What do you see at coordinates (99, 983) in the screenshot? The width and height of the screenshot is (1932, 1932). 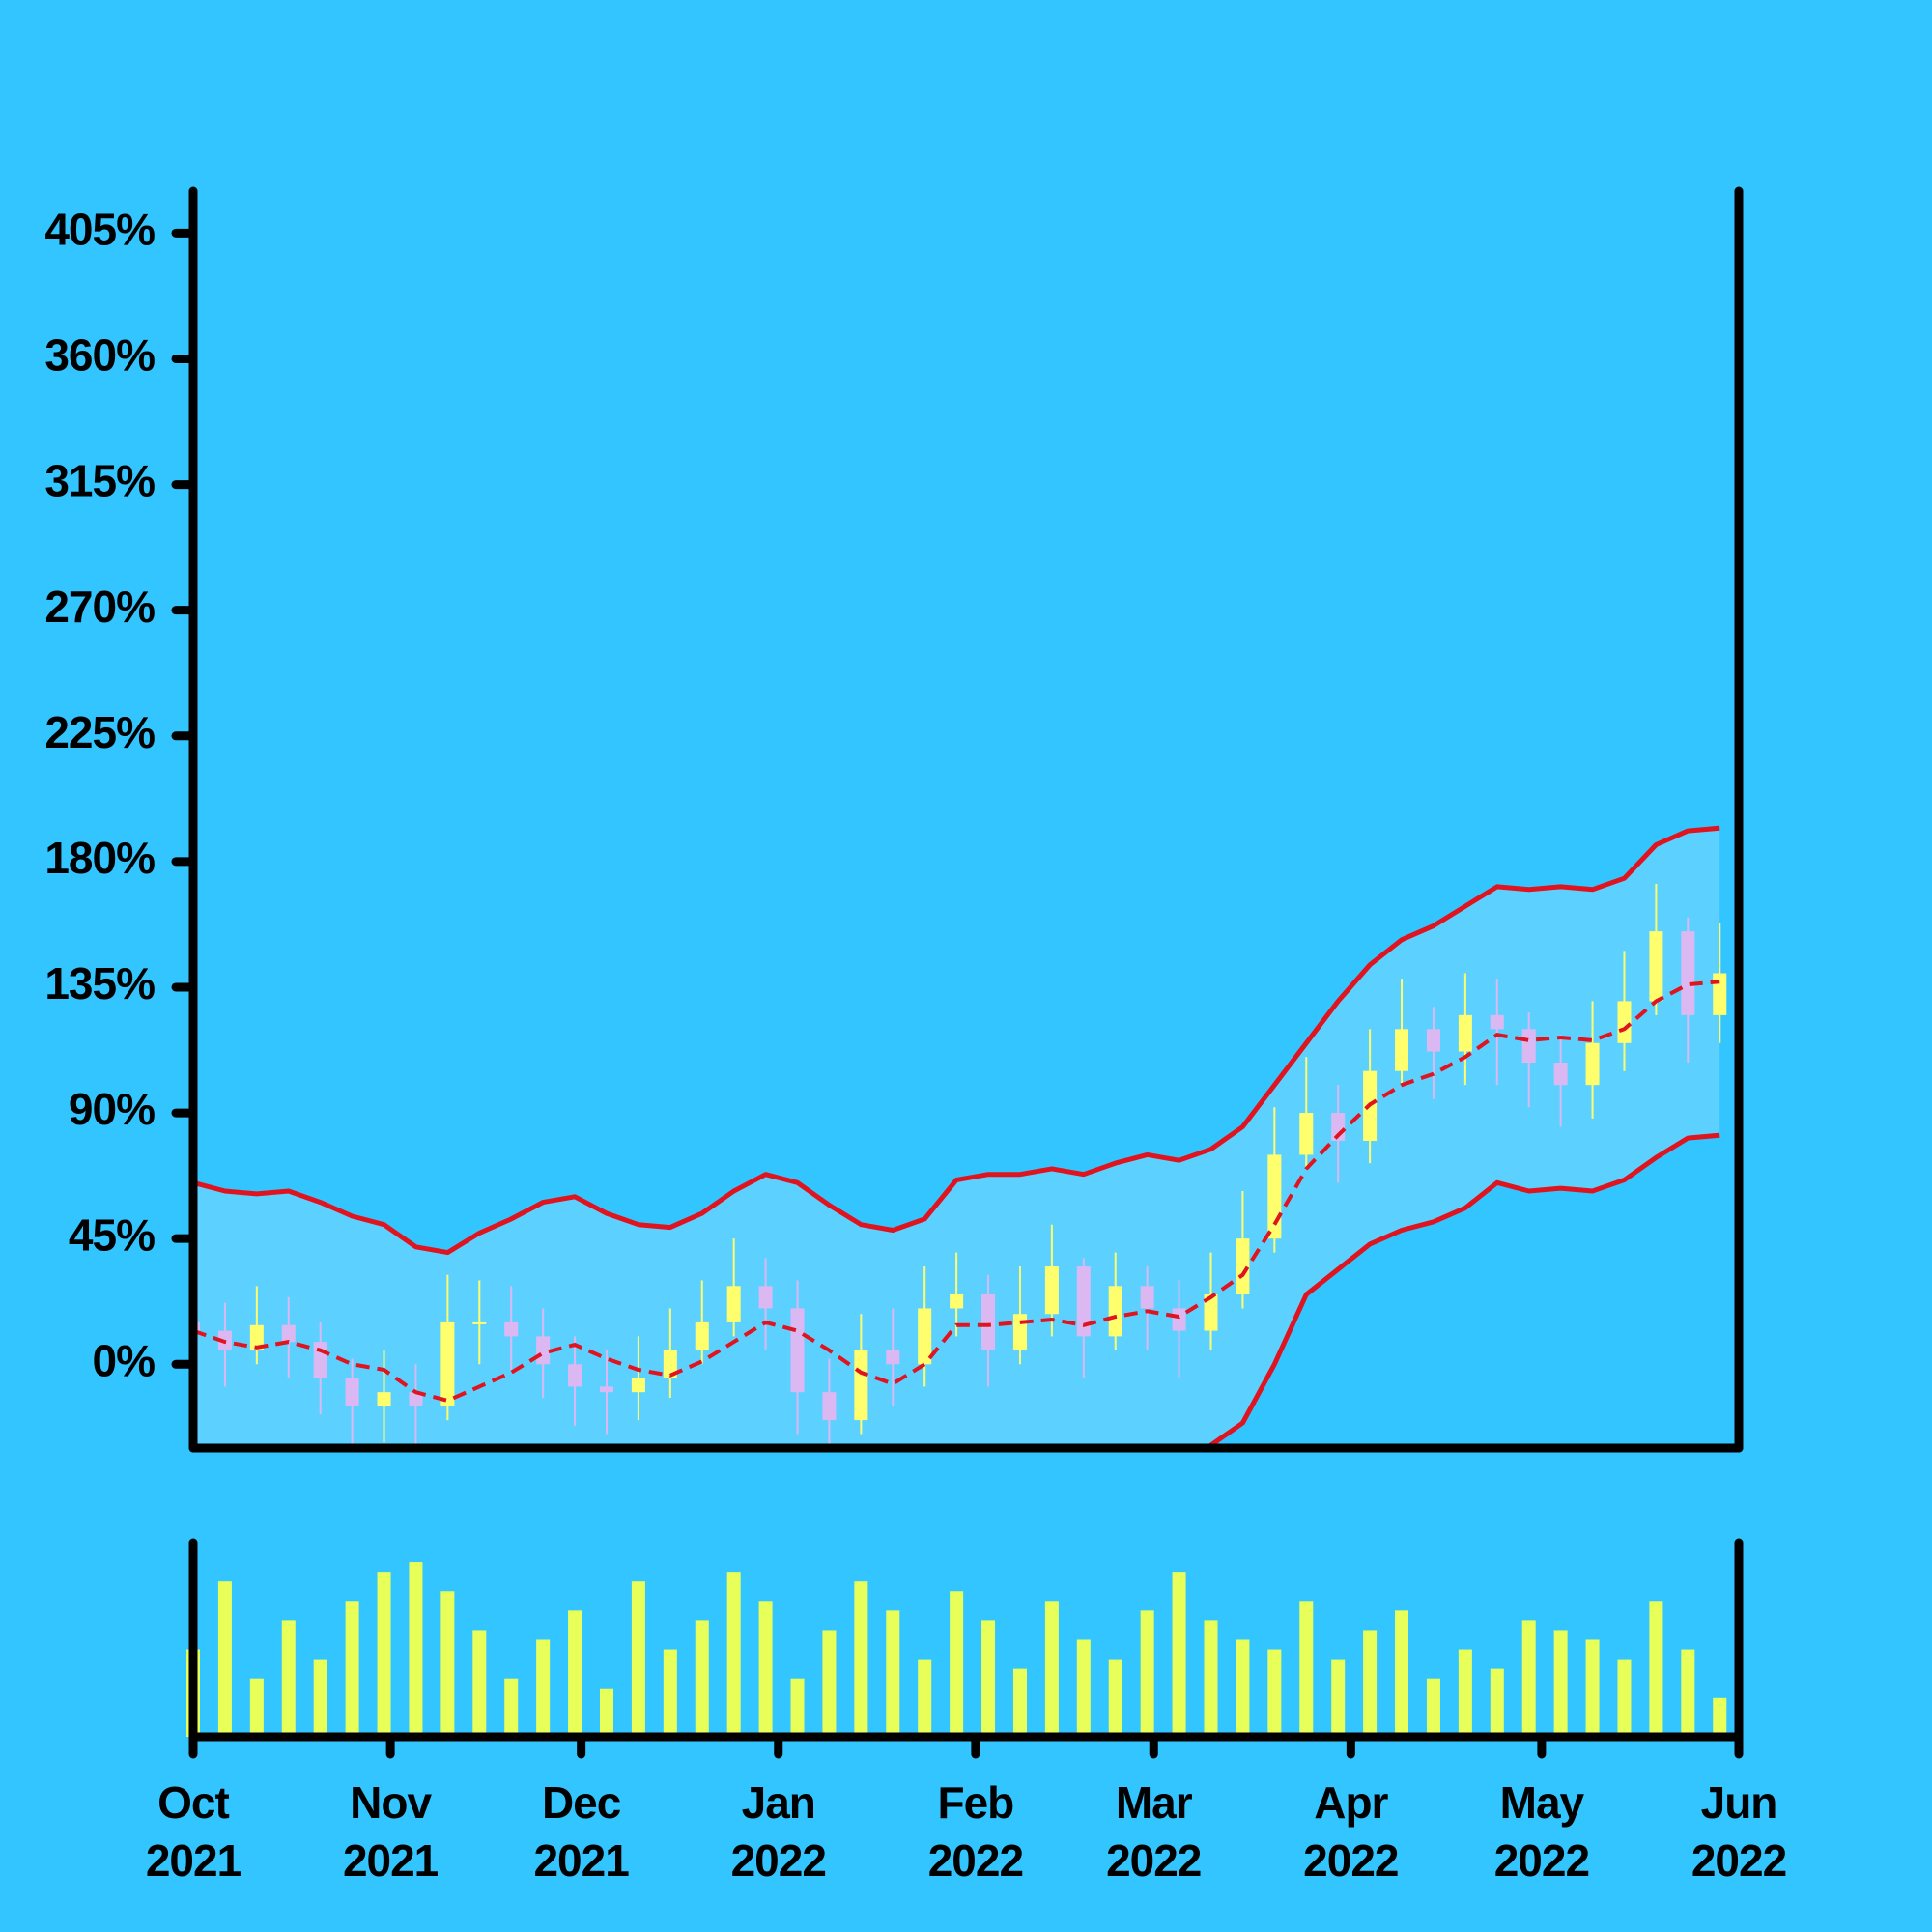 I see `y-tick-label: 135%` at bounding box center [99, 983].